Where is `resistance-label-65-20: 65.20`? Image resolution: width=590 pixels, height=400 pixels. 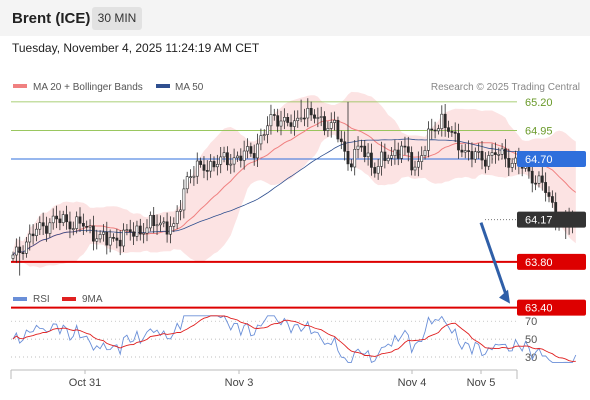 resistance-label-65-20: 65.20 is located at coordinates (539, 103).